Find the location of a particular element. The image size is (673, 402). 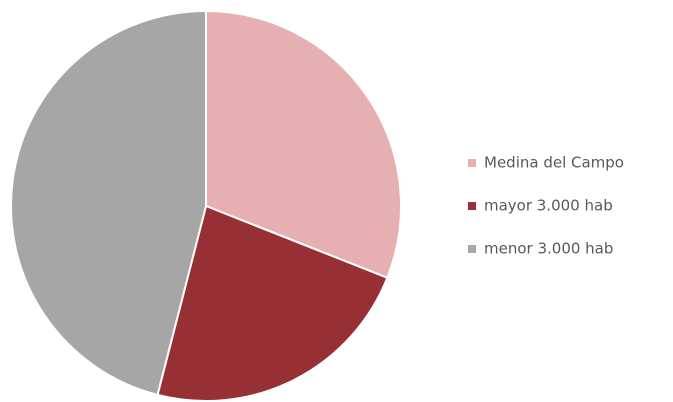

legend-label: Medina del Campo is located at coordinates (554, 163).